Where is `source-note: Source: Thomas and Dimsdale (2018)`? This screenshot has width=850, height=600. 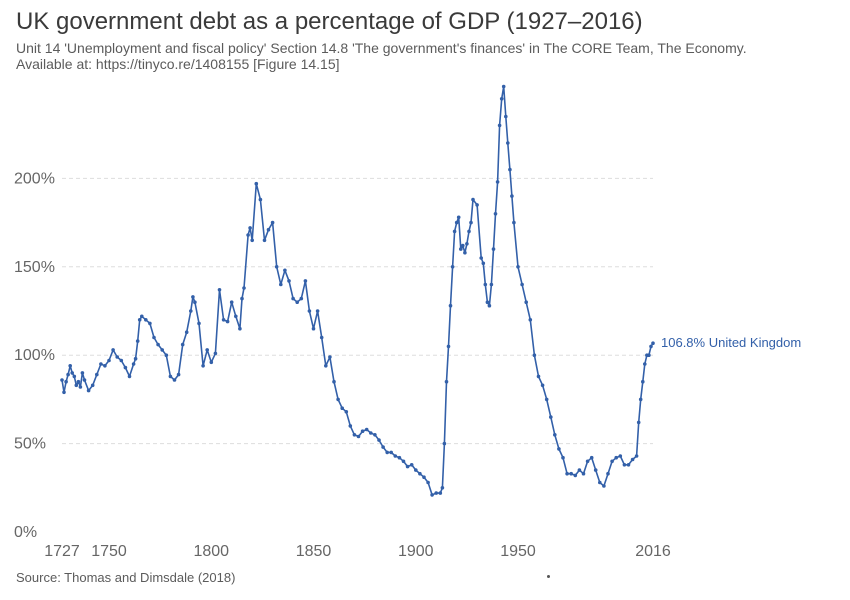
source-note: Source: Thomas and Dimsdale (2018) is located at coordinates (126, 577).